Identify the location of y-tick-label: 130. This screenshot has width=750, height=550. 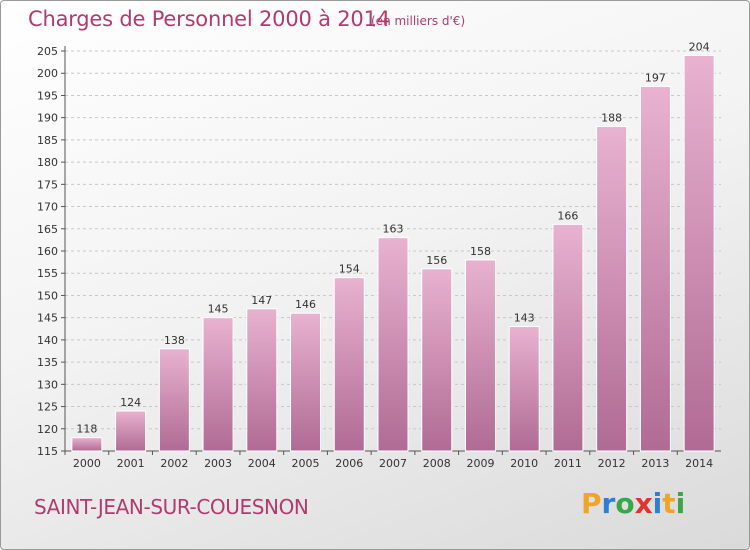
(47, 384).